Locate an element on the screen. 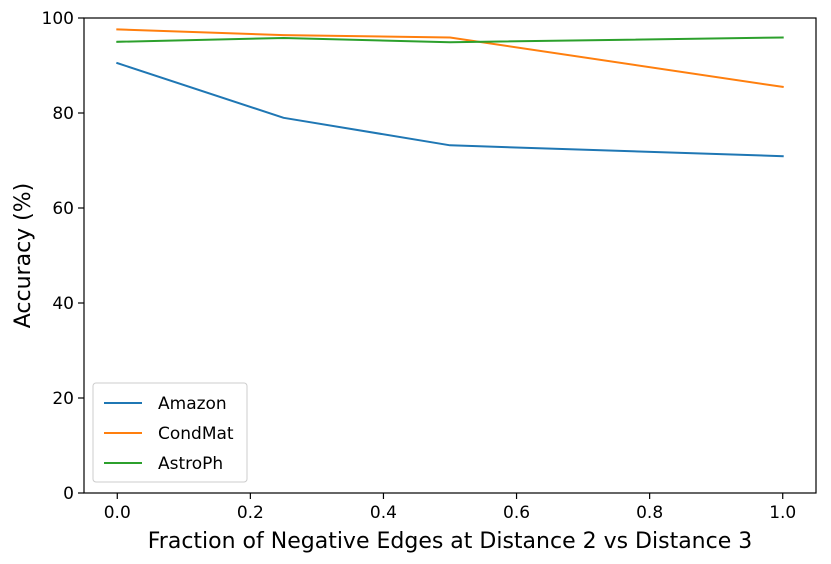 This screenshot has height=564, width=831. y-tick-label: 80 is located at coordinates (63, 114).